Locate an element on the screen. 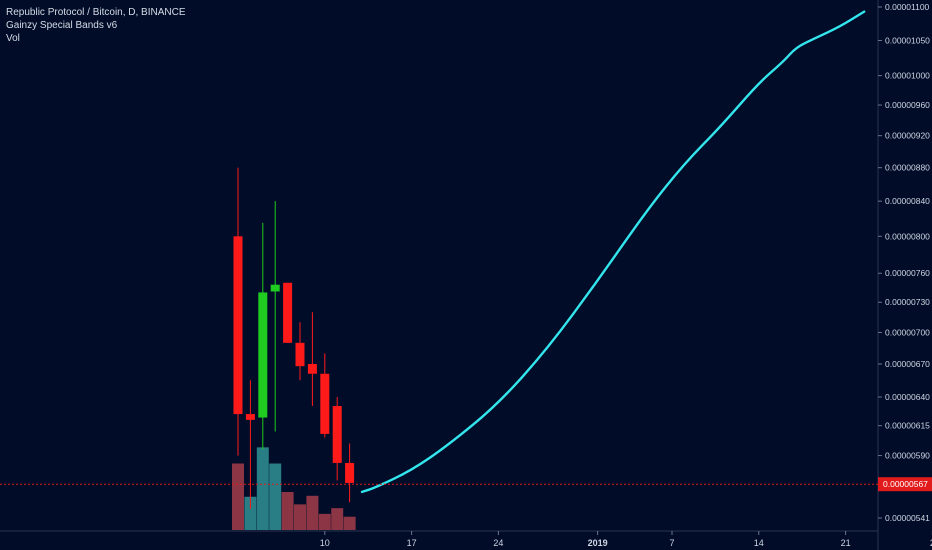 The width and height of the screenshot is (932, 550). x-tick-label: 10 is located at coordinates (325, 543).